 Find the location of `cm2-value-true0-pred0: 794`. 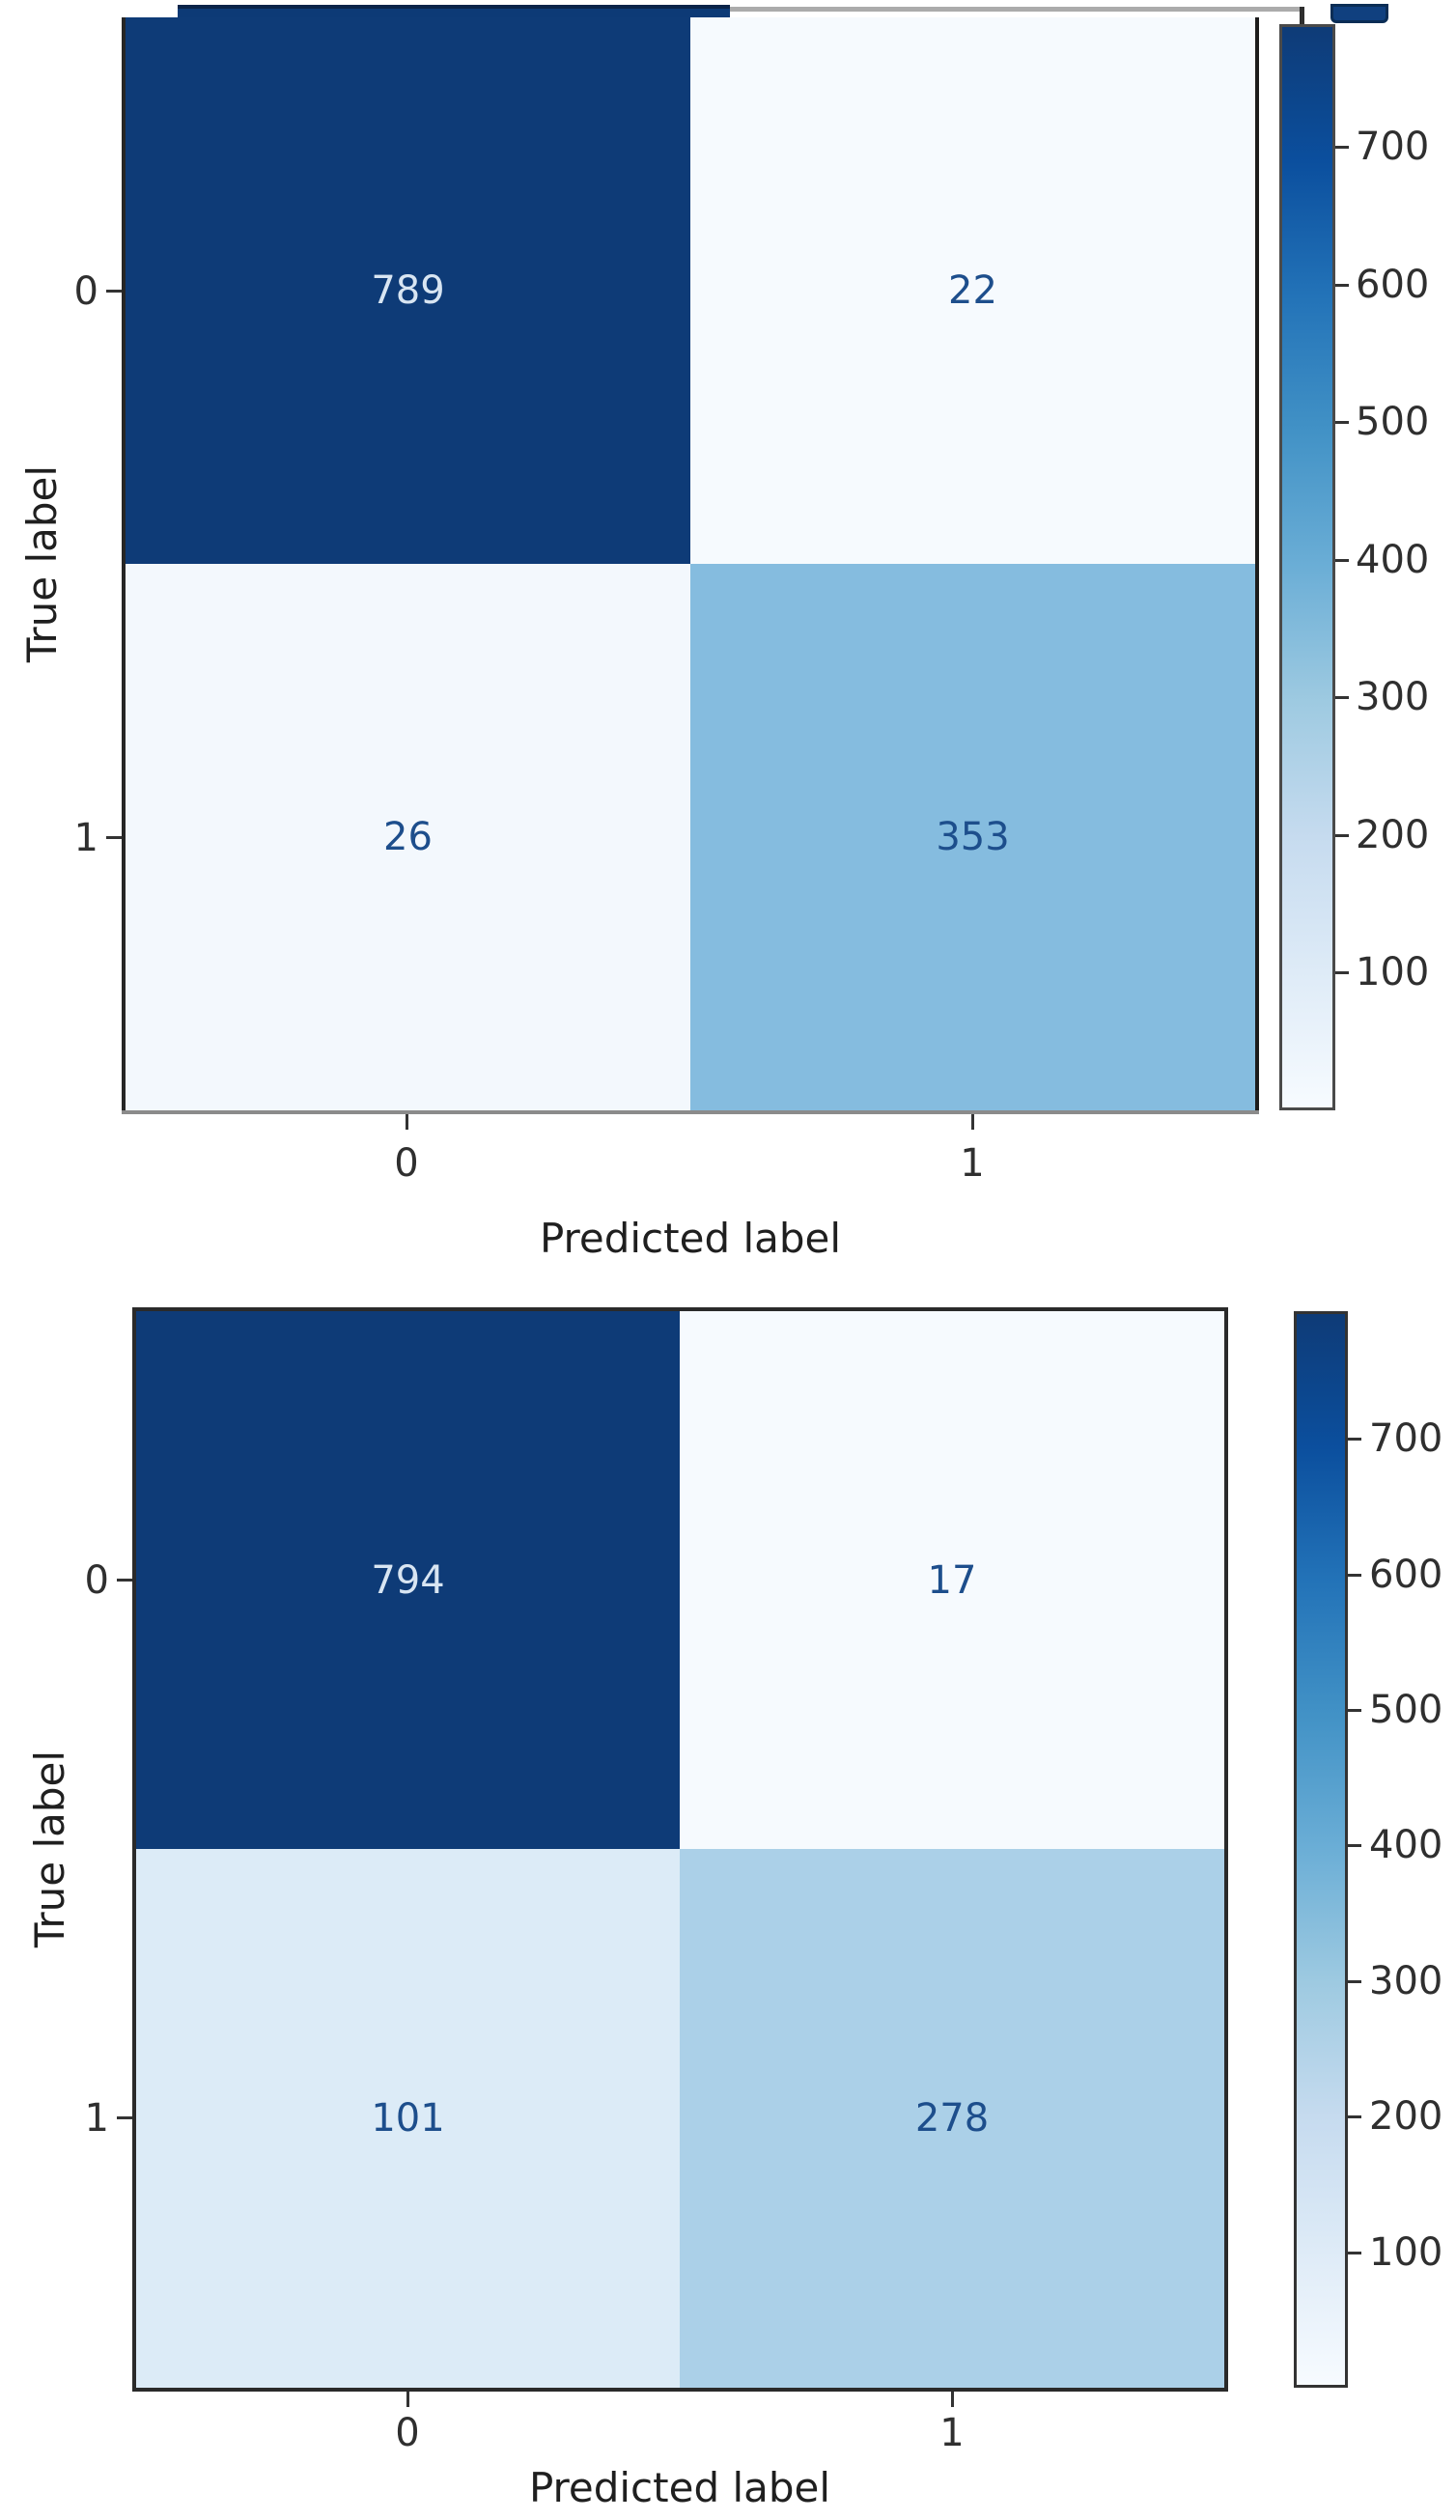

cm2-value-true0-pred0: 794 is located at coordinates (408, 1580).